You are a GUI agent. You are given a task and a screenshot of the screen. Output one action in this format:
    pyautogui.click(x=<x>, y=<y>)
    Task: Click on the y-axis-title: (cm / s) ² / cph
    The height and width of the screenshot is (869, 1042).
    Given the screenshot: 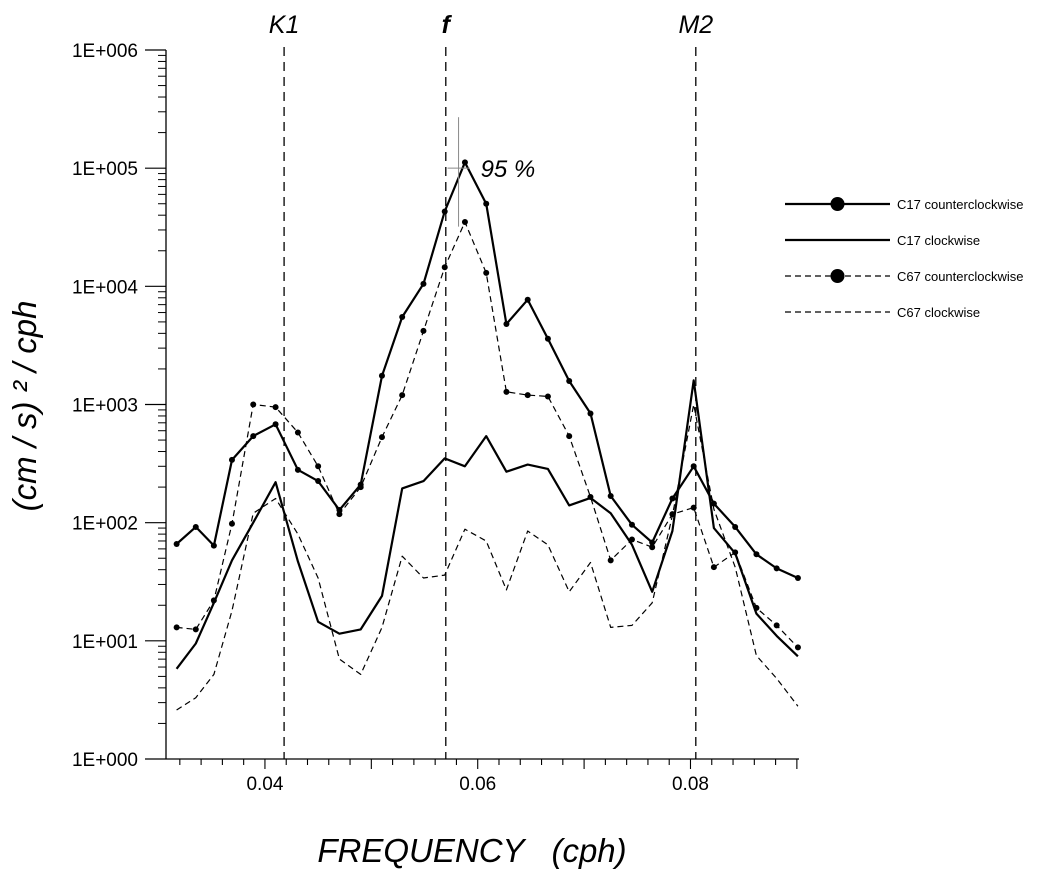 What is the action you would take?
    pyautogui.click(x=24, y=406)
    